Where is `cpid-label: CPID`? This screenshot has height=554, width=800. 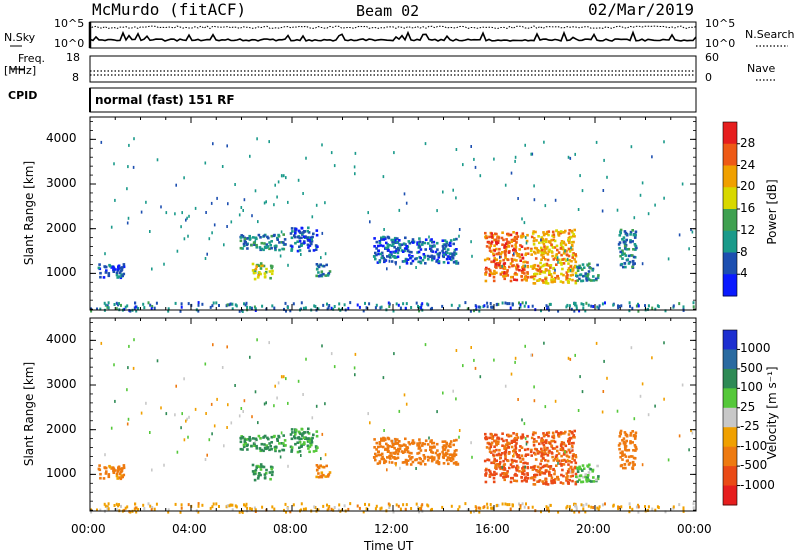 cpid-label: CPID is located at coordinates (23, 95).